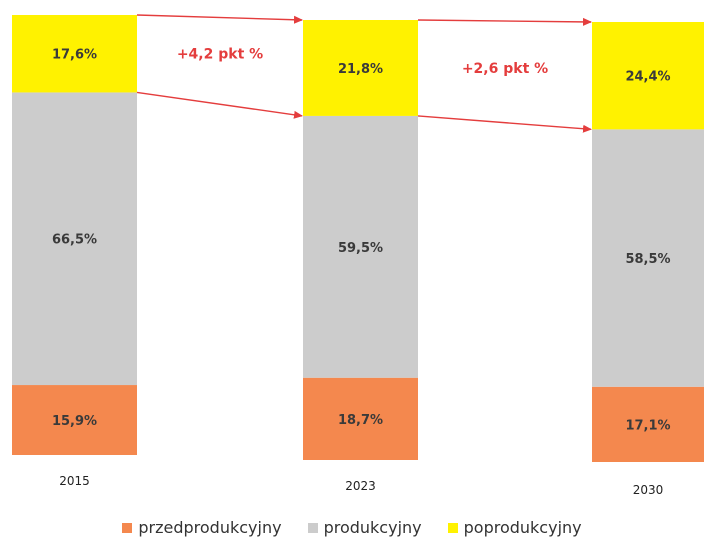 Image resolution: width=704 pixels, height=546 pixels. I want to click on bar-segment-produkcyjny-2015, so click(74, 239).